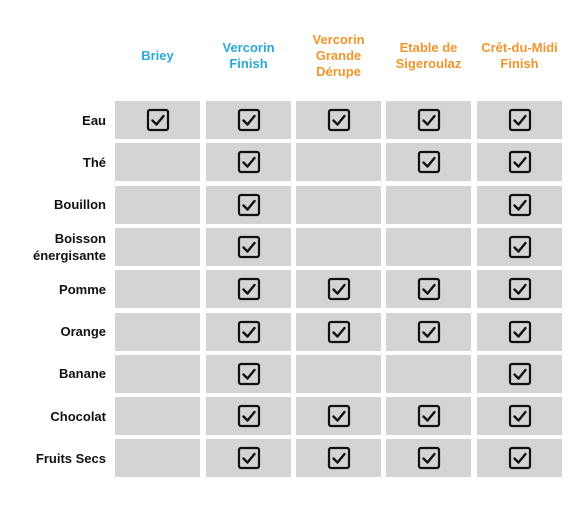 This screenshot has height=507, width=584. I want to click on column-header: Vercorin Grande Dérupe, so click(338, 55).